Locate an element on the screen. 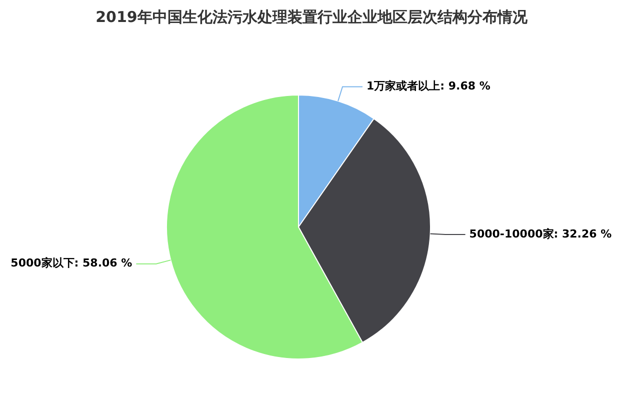 This screenshot has width=623, height=414. slice-label: 1万家或者以上: 9.68 % is located at coordinates (428, 86).